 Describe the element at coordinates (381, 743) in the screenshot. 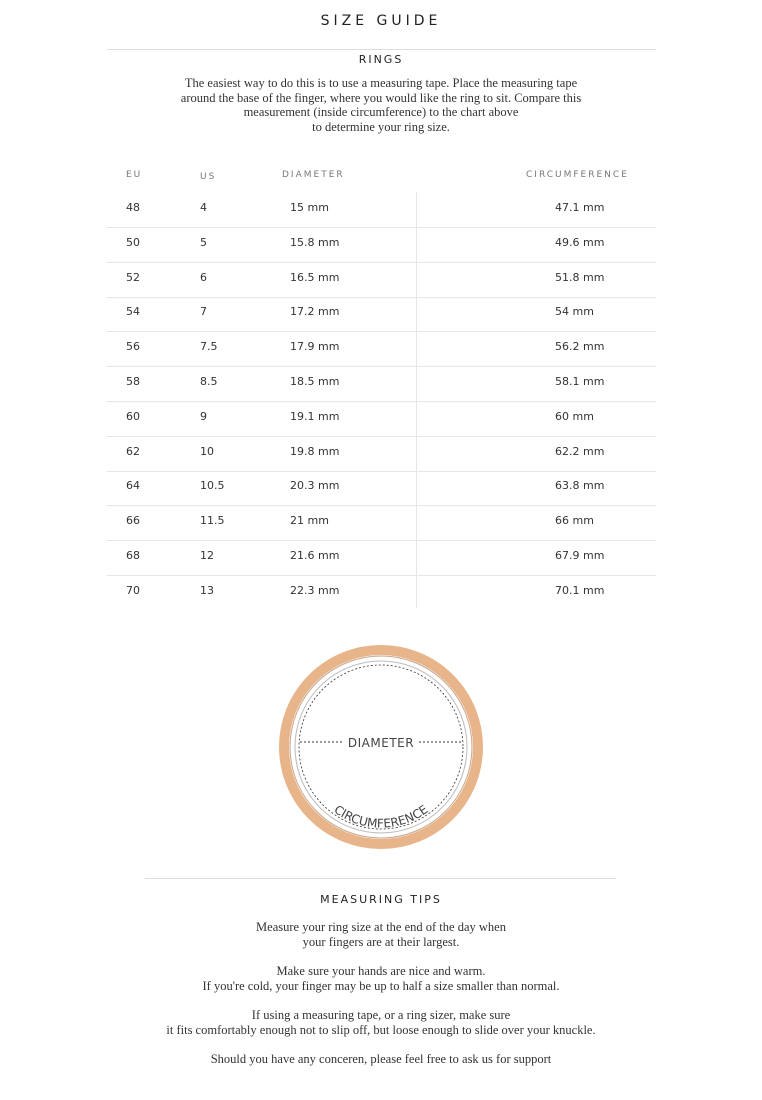

I see `diameter-label: DIAMETER` at that location.